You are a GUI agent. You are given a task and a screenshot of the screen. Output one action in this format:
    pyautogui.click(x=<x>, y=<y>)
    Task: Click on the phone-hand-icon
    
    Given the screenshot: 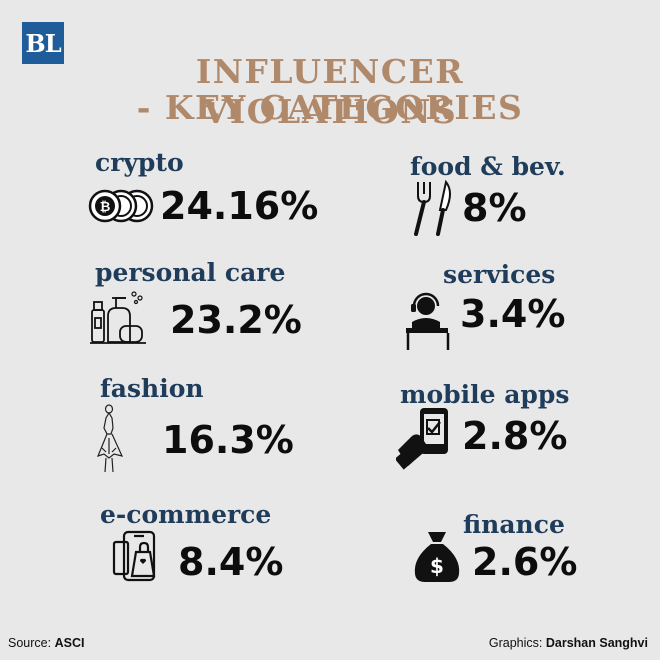 What is the action you would take?
    pyautogui.click(x=422, y=439)
    